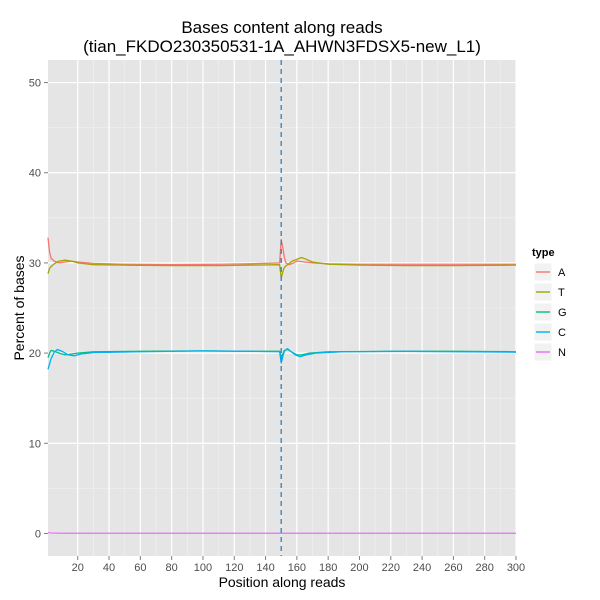 This screenshot has width=600, height=600. What do you see at coordinates (562, 333) in the screenshot?
I see `legend-label-c: C` at bounding box center [562, 333].